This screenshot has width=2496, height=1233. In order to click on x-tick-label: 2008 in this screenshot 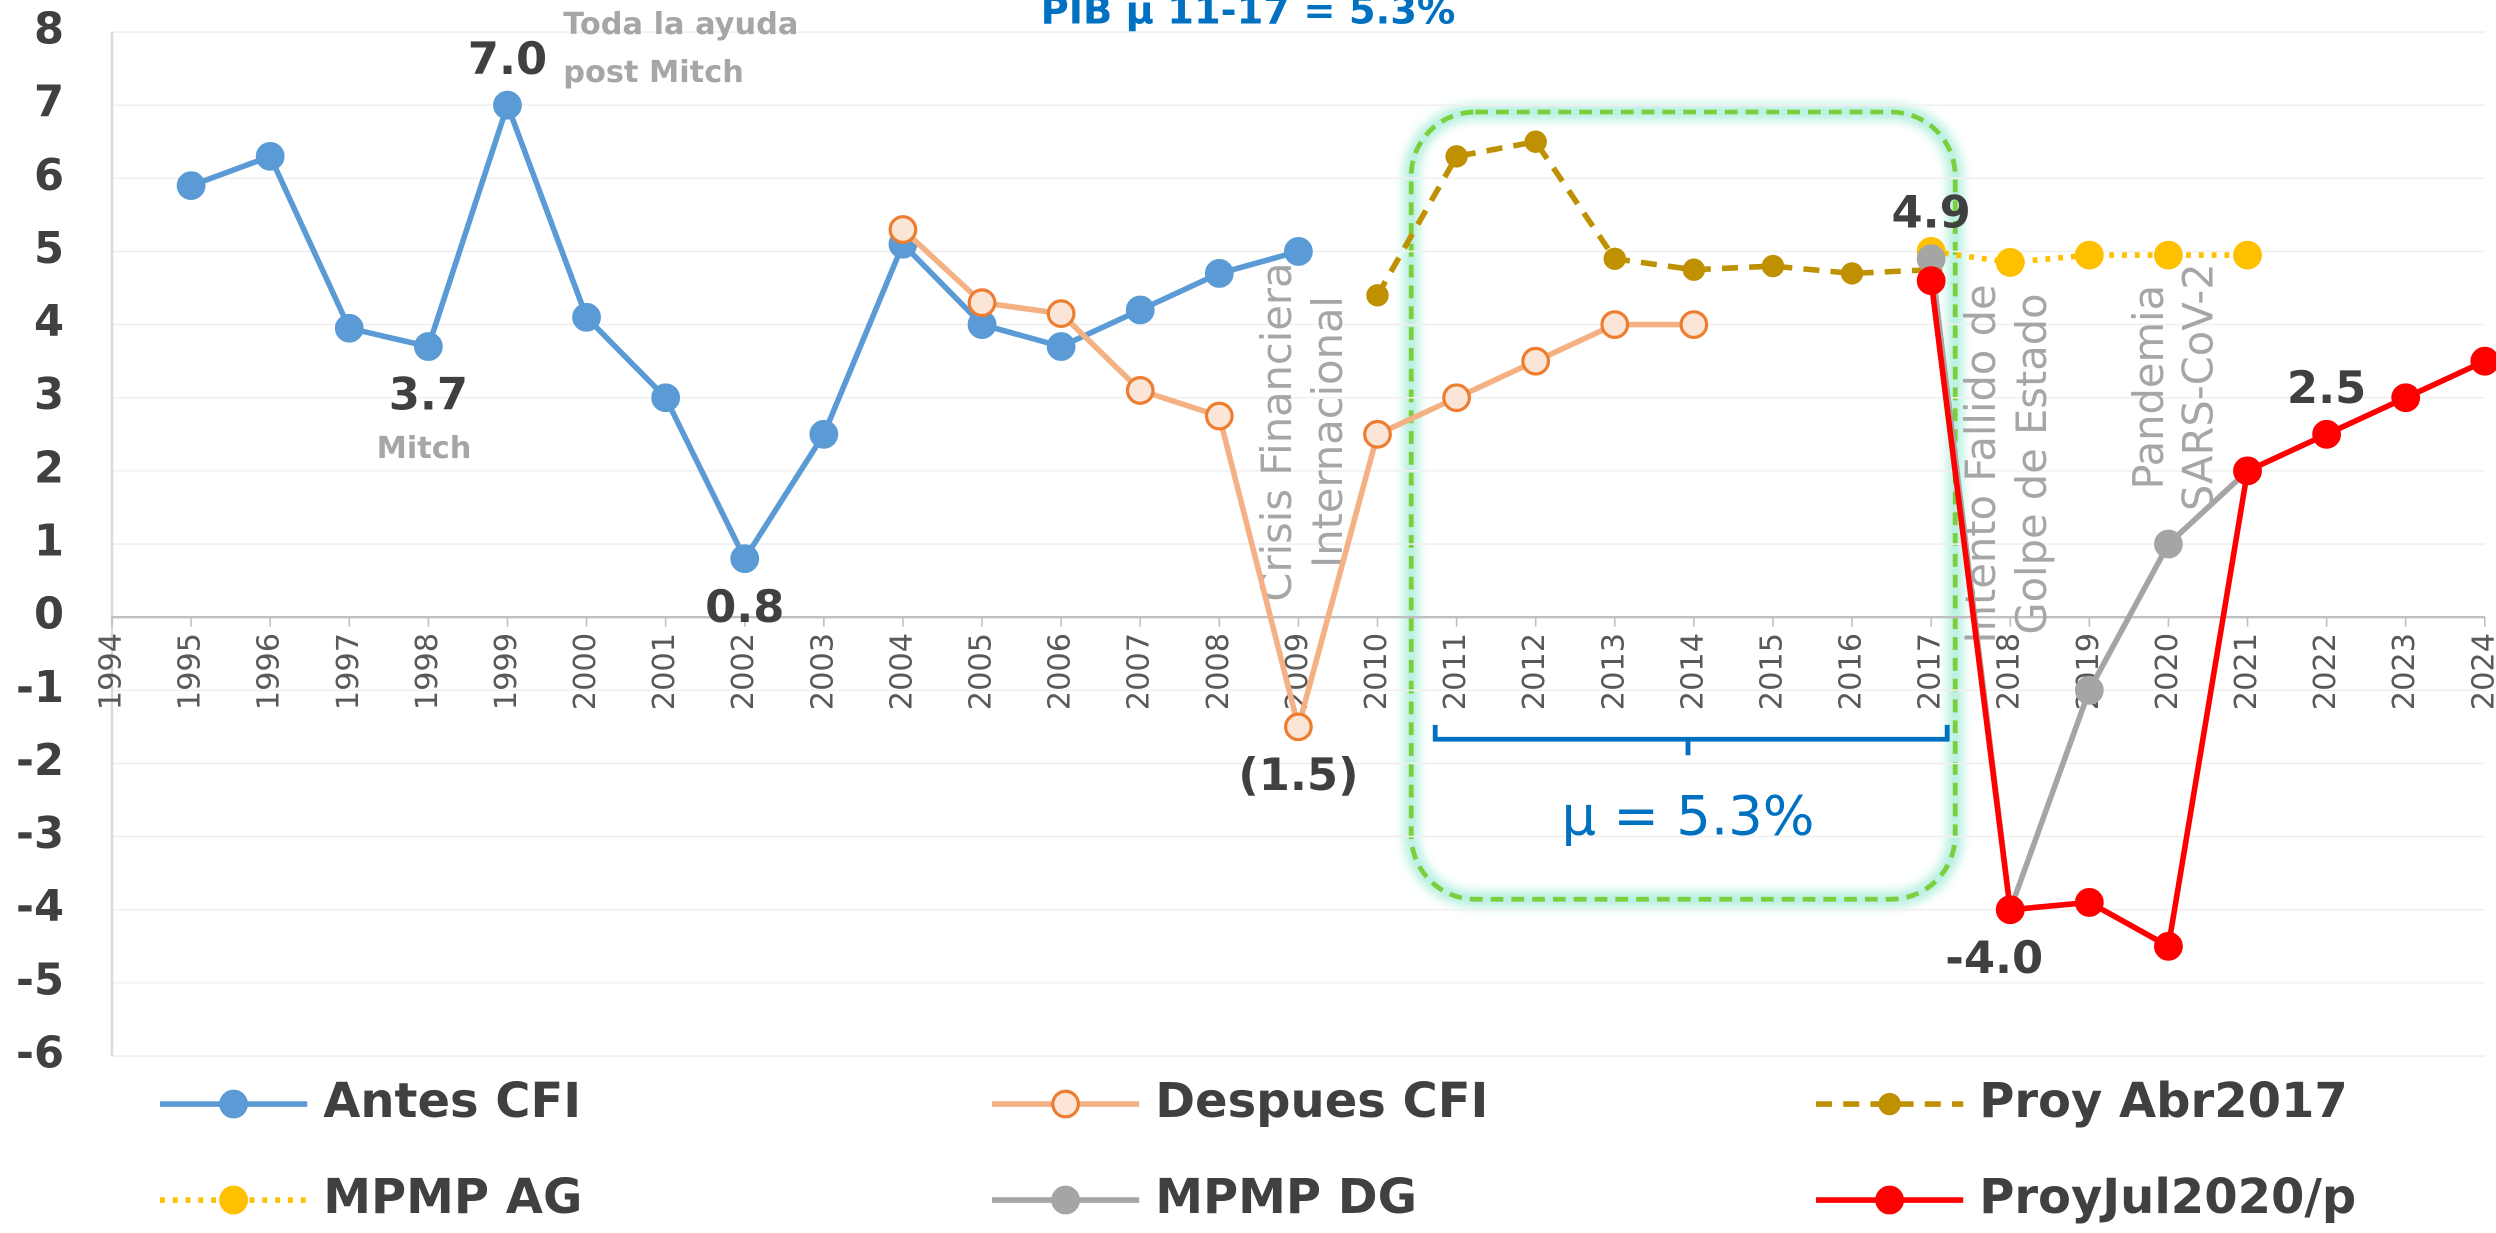, I will do `click(1218, 671)`.